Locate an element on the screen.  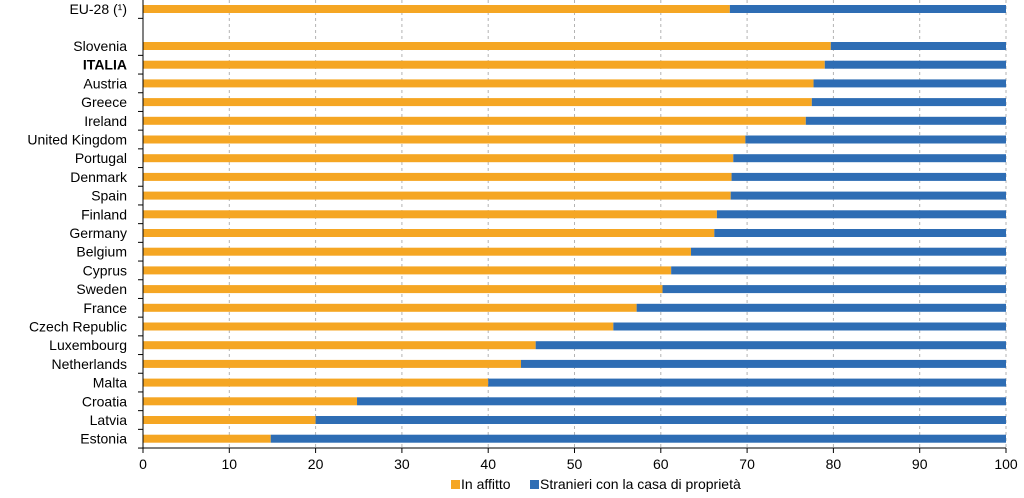
bar-affitto-czech-republic is located at coordinates (378, 326).